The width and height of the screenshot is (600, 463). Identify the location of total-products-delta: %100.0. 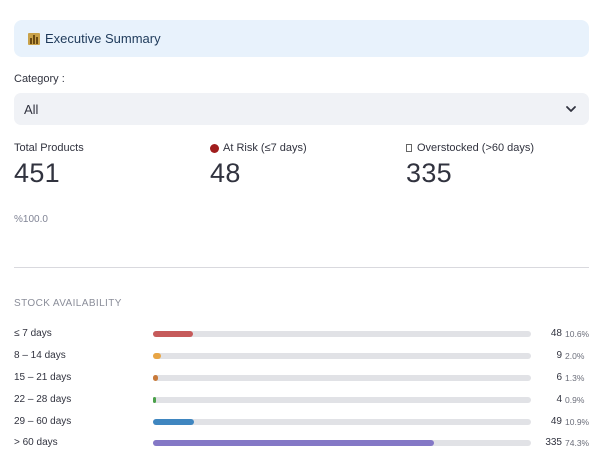
(31, 219).